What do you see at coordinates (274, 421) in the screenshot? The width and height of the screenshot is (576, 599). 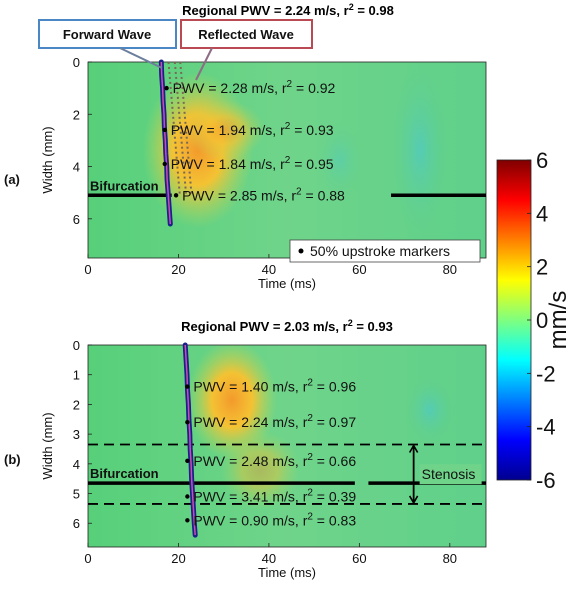 I see `pwv-annotation: PWV = 2.24 m/s, r2 = 0.97` at bounding box center [274, 421].